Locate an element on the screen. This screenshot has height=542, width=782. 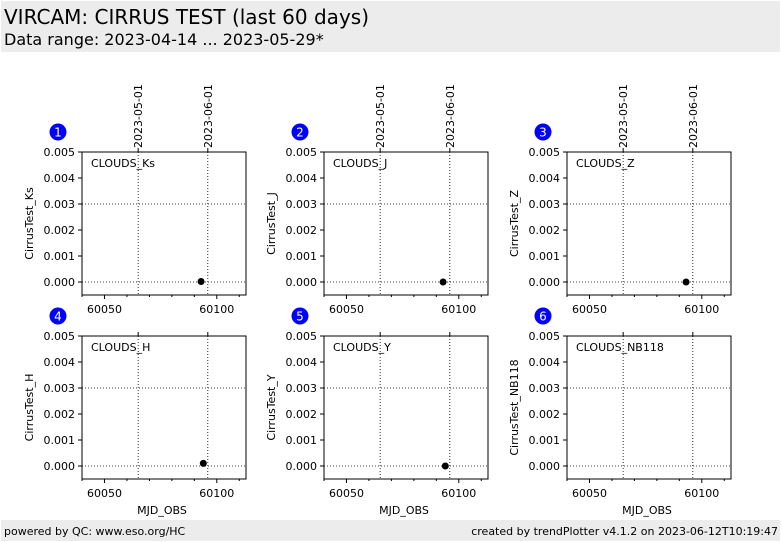
panel-number-label: 1 is located at coordinates (58, 133).